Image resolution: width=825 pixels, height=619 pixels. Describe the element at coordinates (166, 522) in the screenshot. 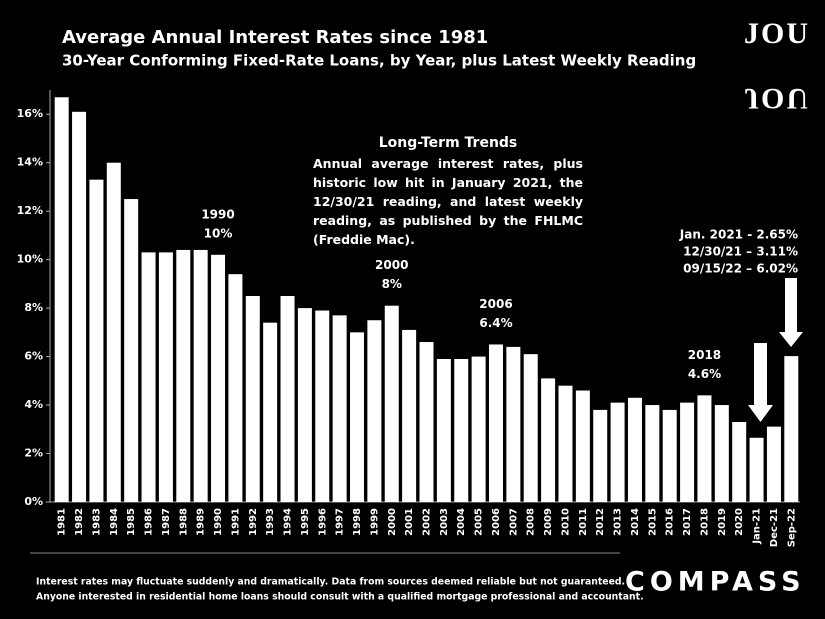

I see `x-tick-label: 1987` at that location.